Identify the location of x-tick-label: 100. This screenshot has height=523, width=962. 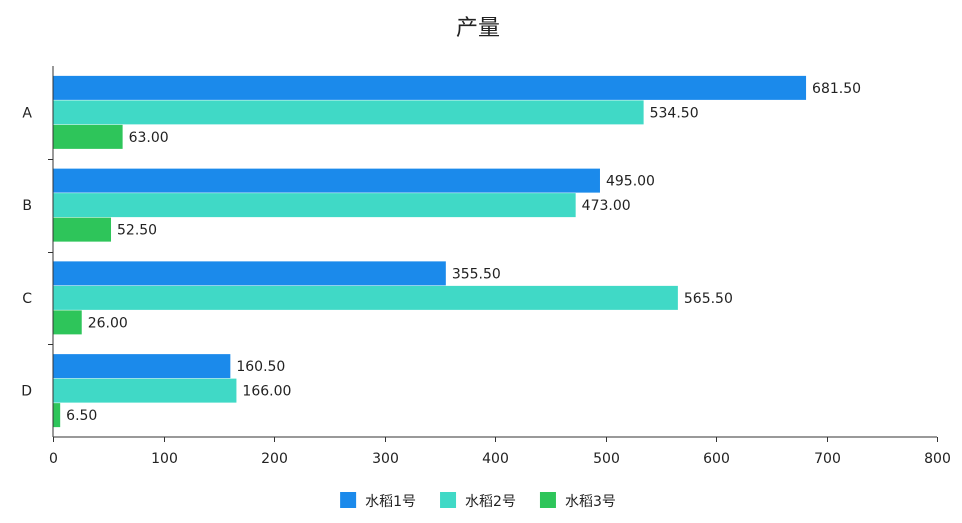
(164, 459).